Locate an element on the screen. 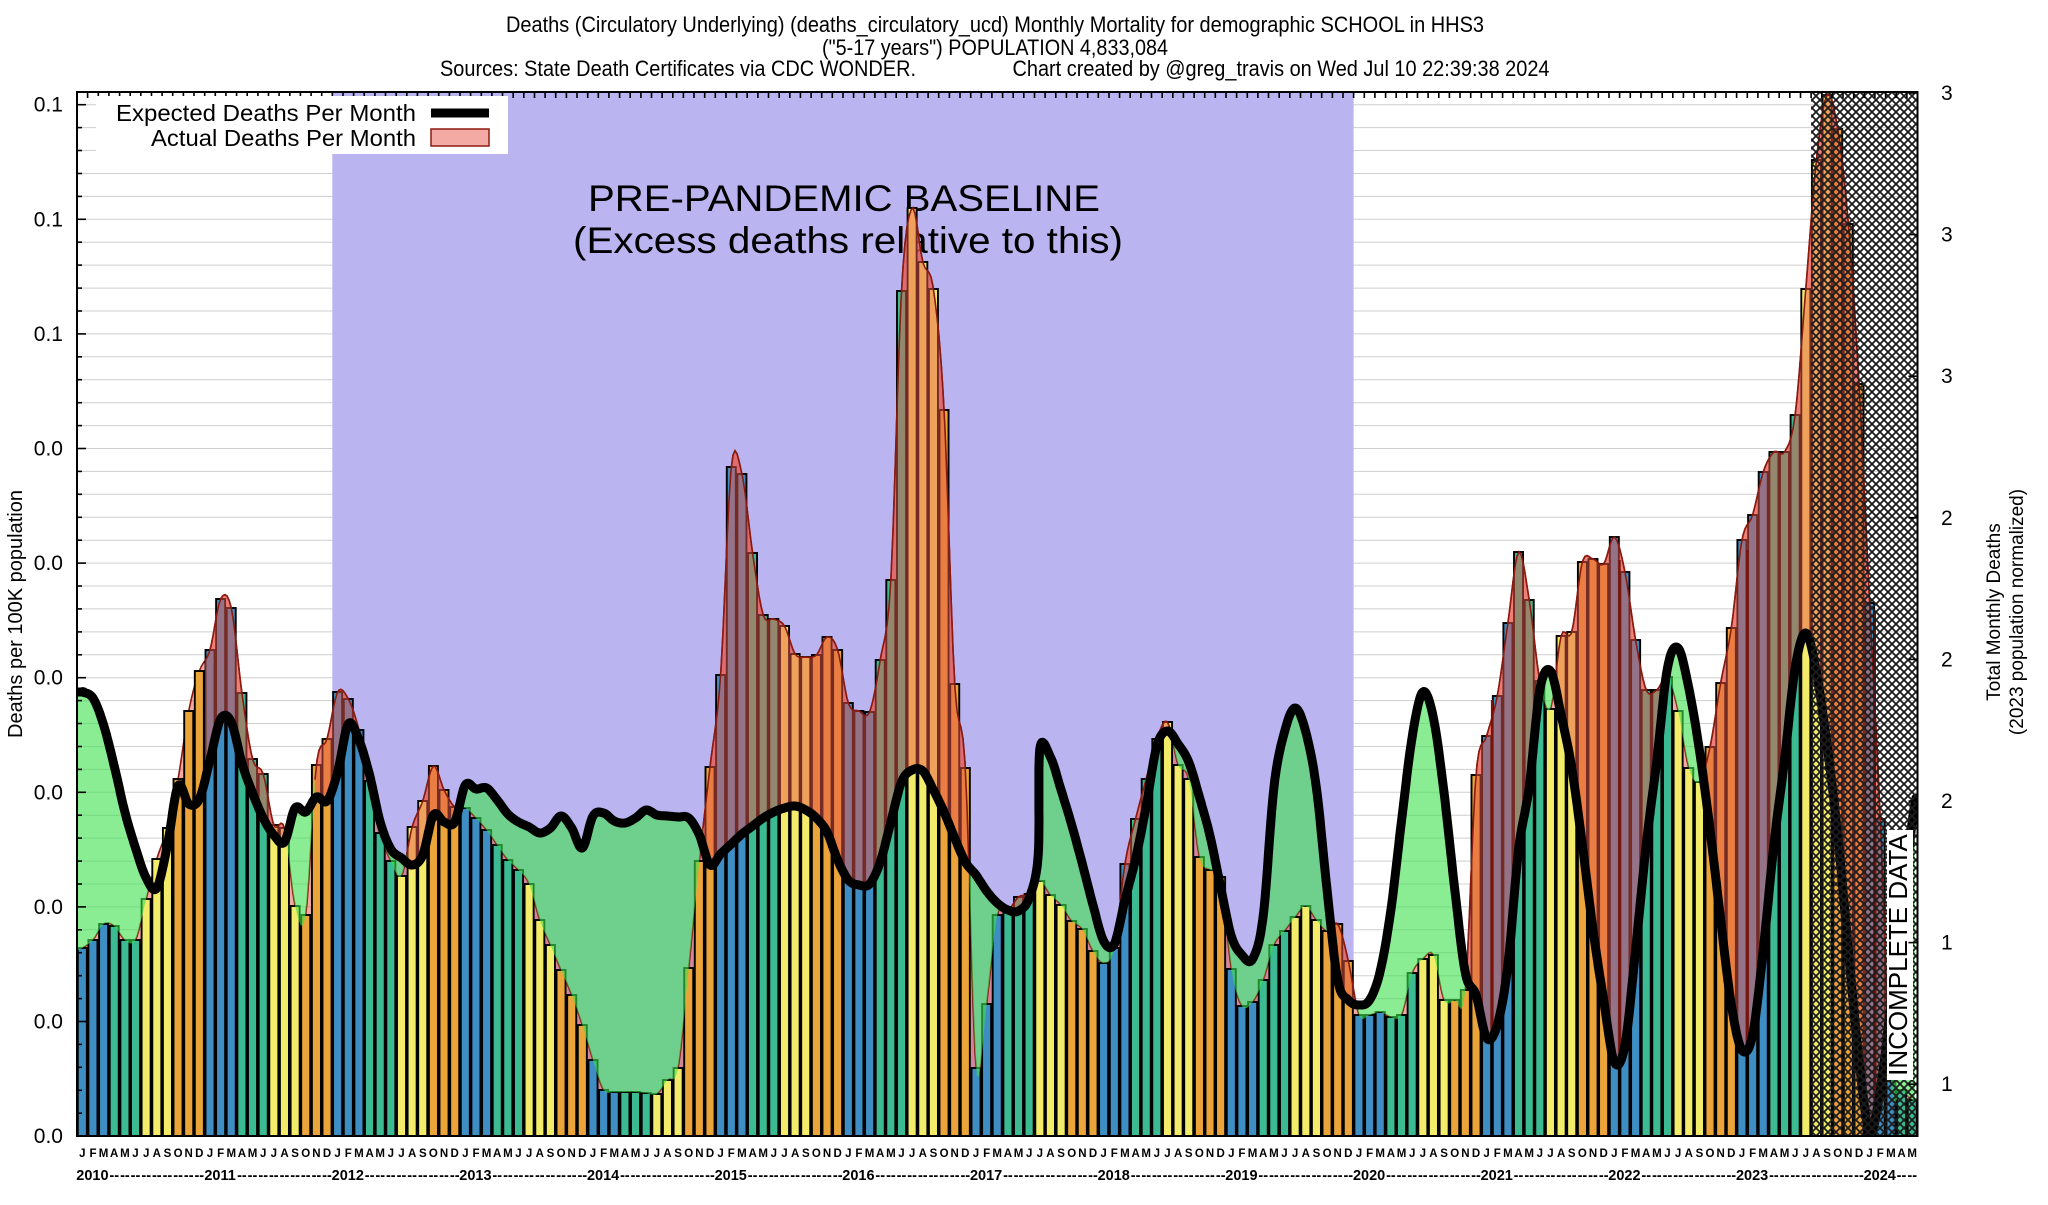 The width and height of the screenshot is (2048, 1205). svg-text: 2021 is located at coordinates (1497, 1176).